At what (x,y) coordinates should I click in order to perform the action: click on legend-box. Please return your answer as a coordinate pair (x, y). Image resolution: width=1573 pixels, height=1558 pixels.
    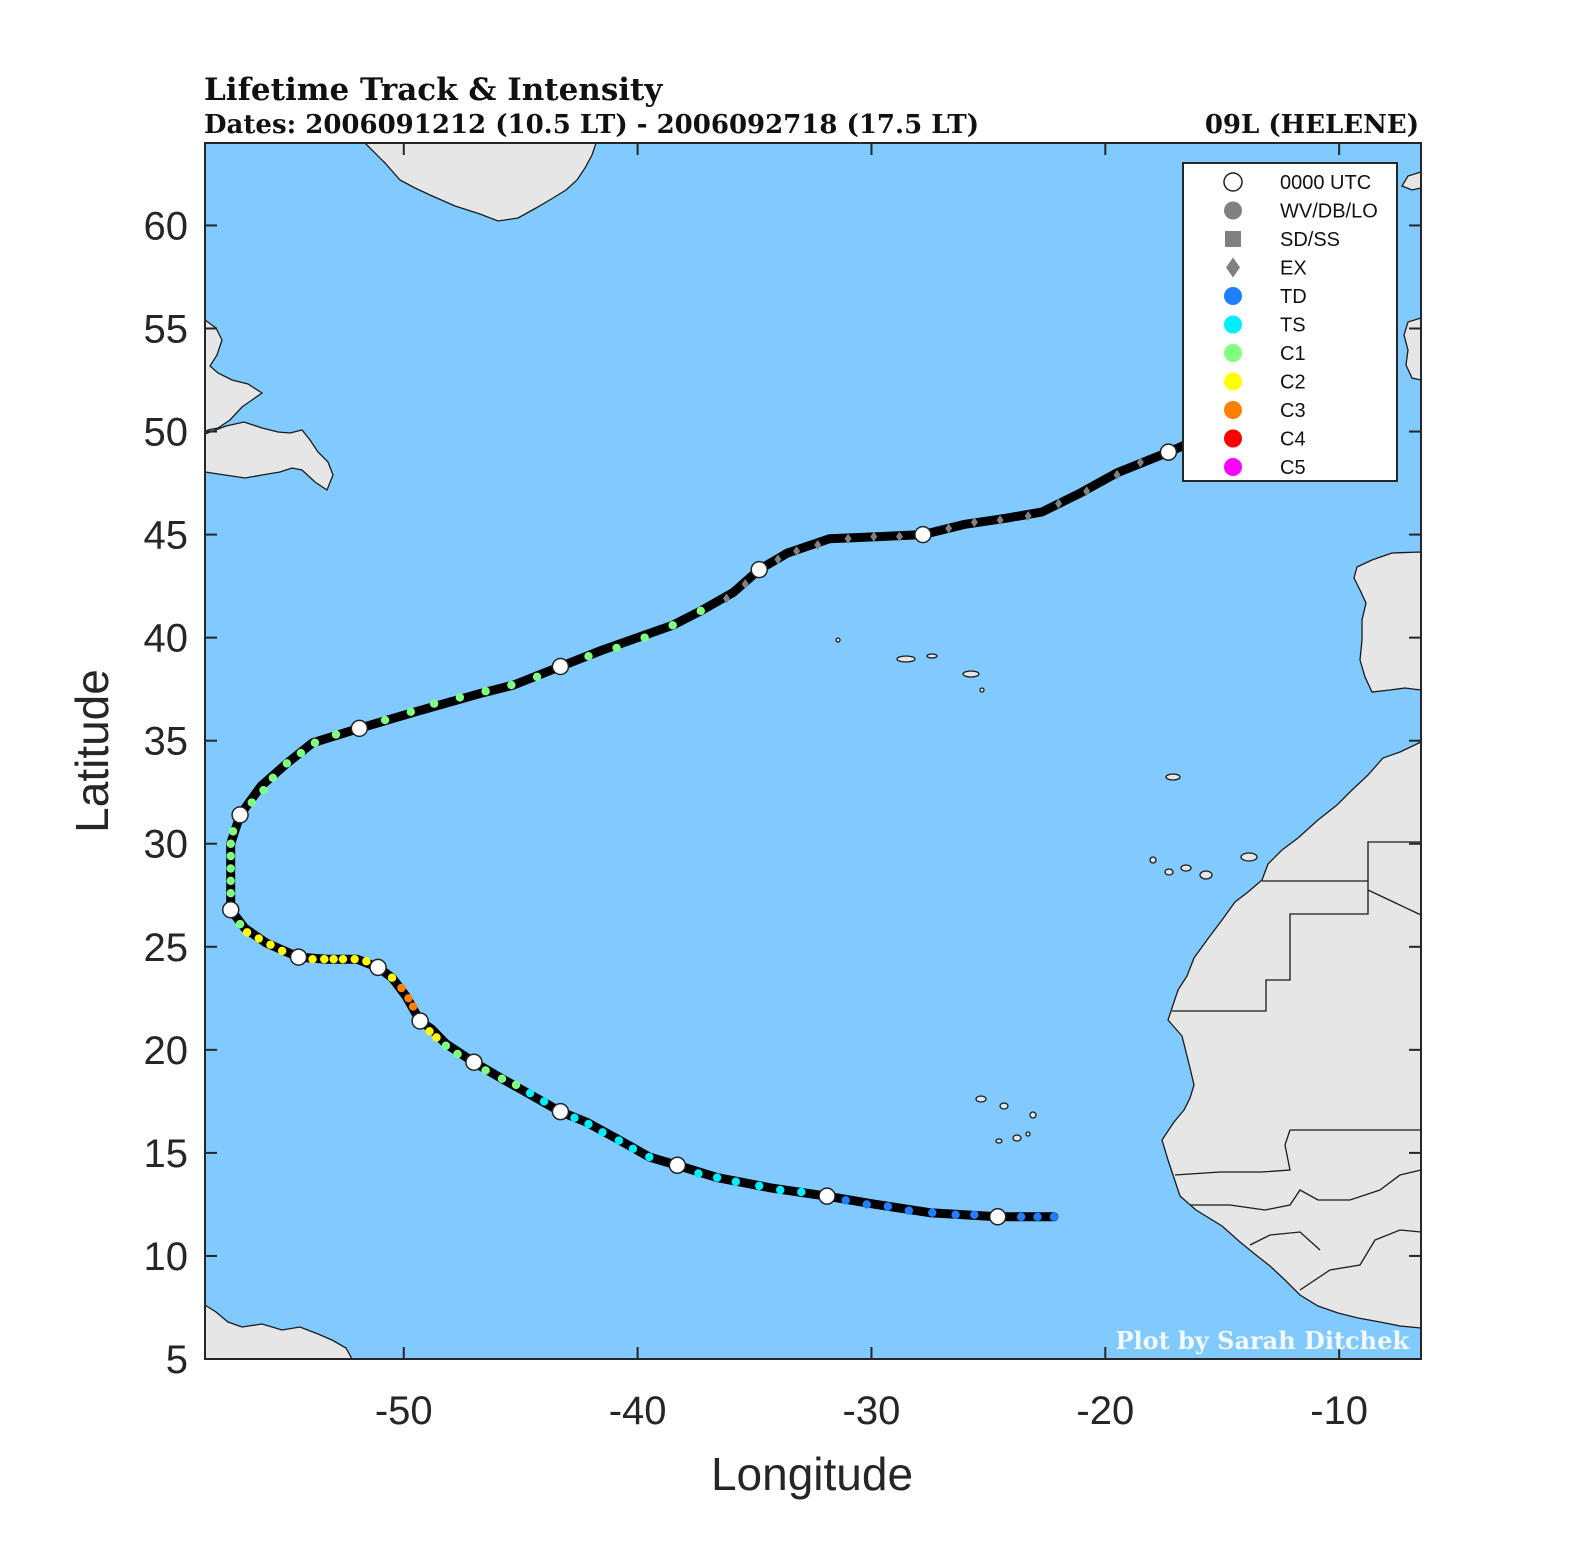
    Looking at the image, I should click on (1290, 322).